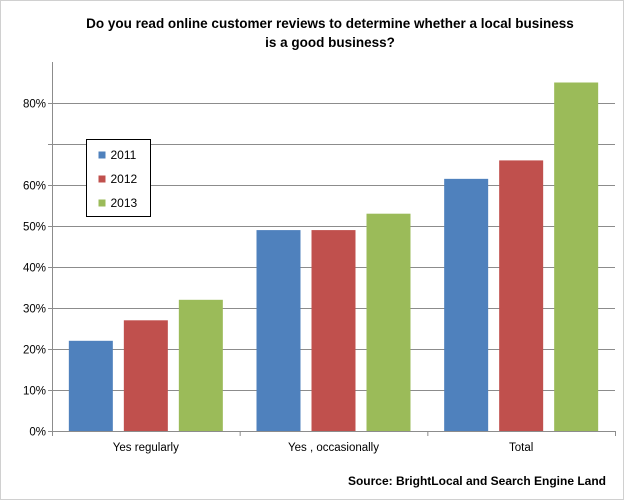 Image resolution: width=625 pixels, height=501 pixels. Describe the element at coordinates (34, 269) in the screenshot. I see `y-tick-label: 40%` at that location.